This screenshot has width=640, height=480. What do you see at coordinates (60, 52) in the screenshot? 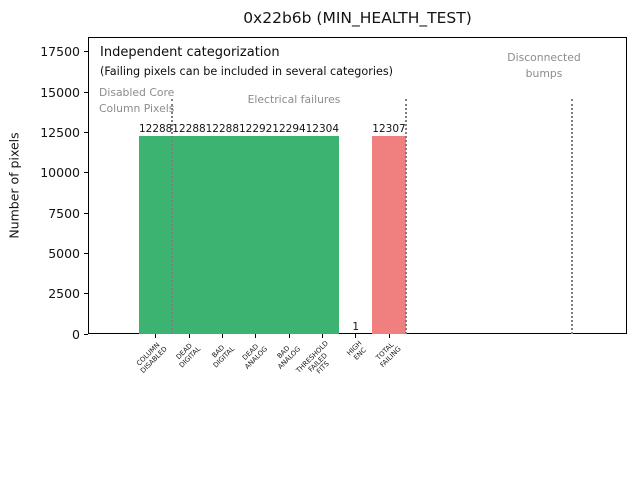
I see `y-tick-label: 17500` at bounding box center [60, 52].